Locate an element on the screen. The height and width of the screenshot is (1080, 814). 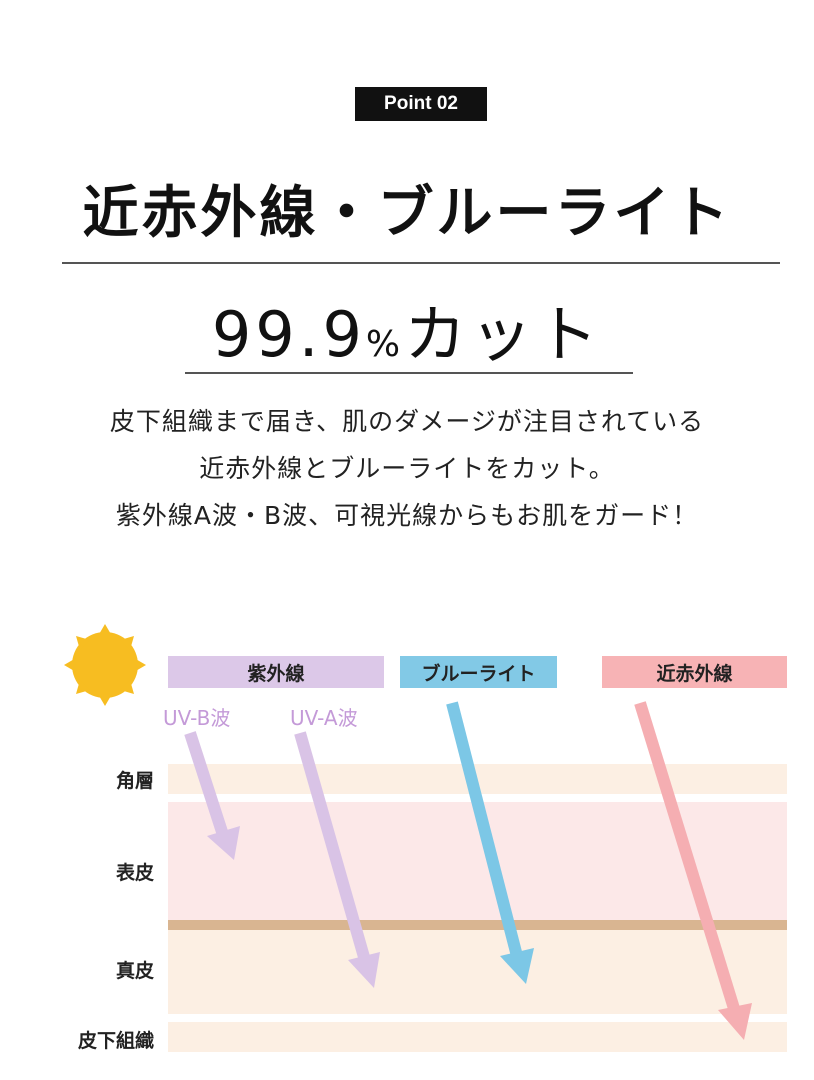
headline-divider is located at coordinates (409, 373).